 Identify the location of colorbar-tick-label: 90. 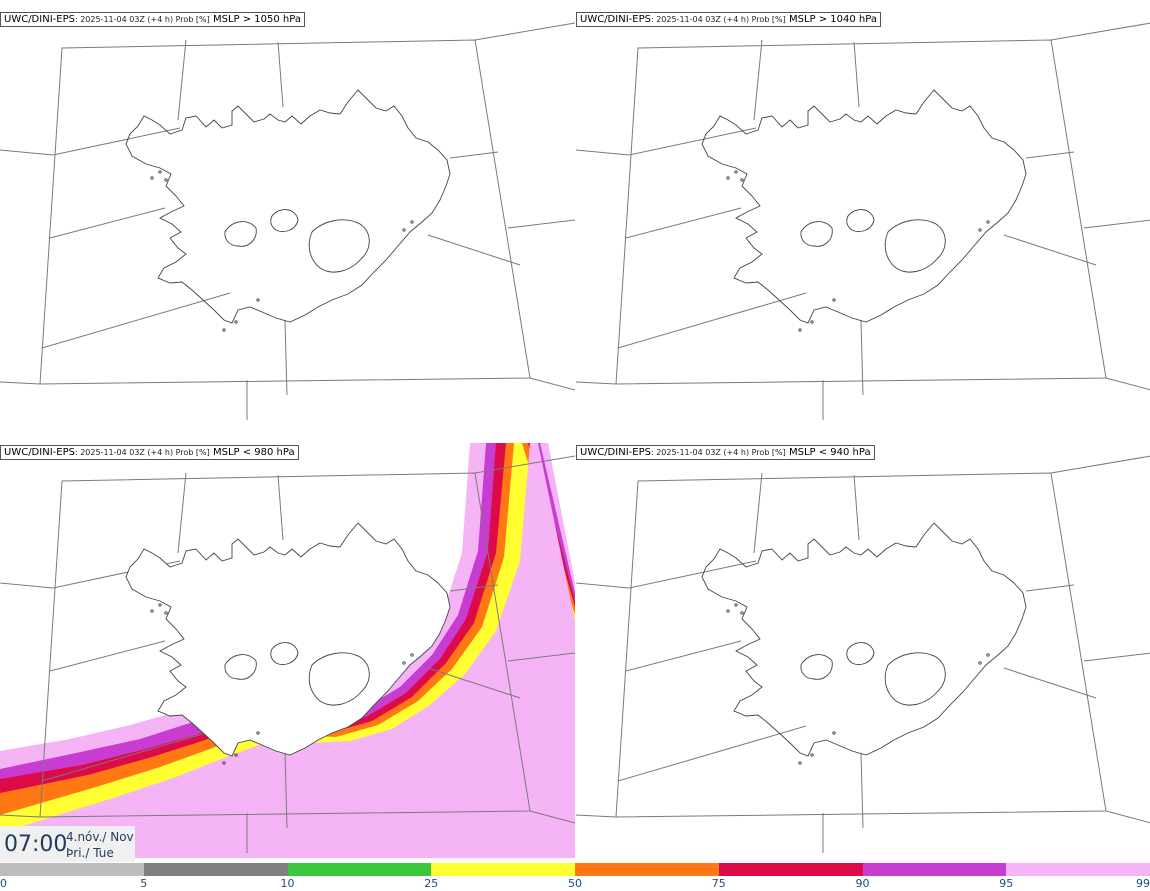
(862, 883).